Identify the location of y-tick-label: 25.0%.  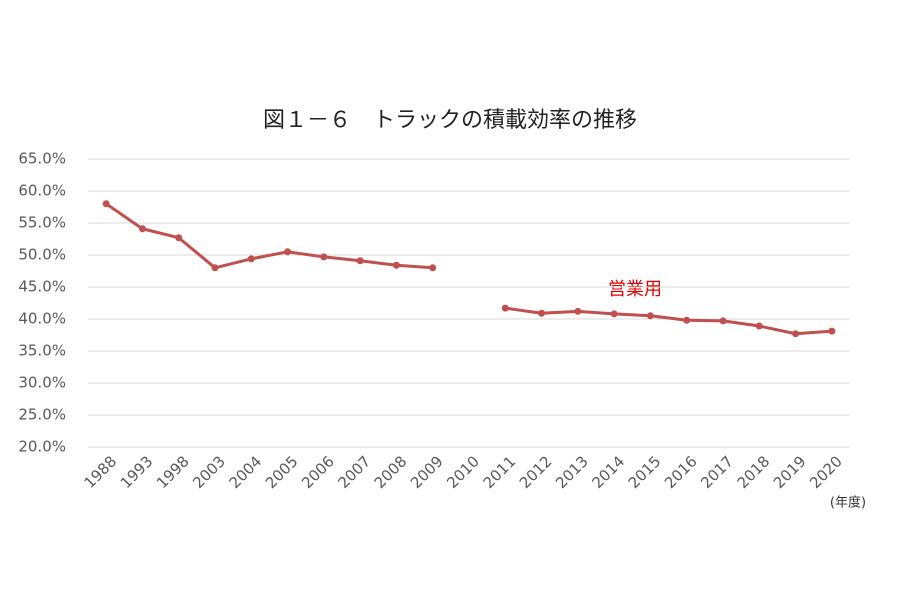
(42, 415).